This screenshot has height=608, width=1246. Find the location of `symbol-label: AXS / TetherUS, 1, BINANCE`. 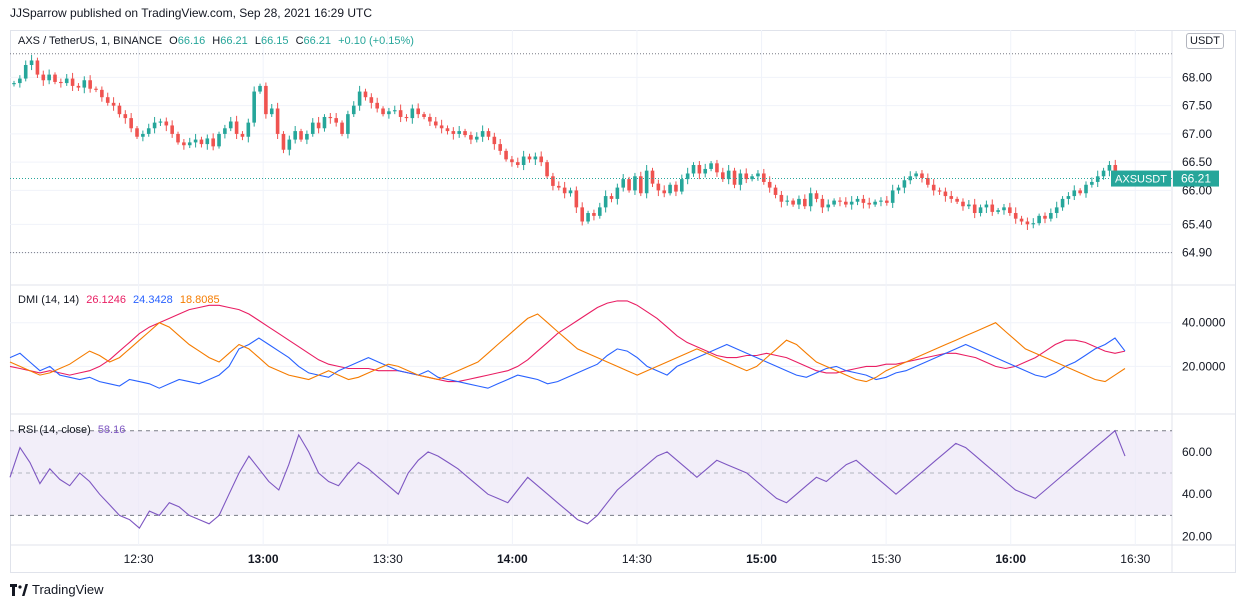

symbol-label: AXS / TetherUS, 1, BINANCE is located at coordinates (90, 41).